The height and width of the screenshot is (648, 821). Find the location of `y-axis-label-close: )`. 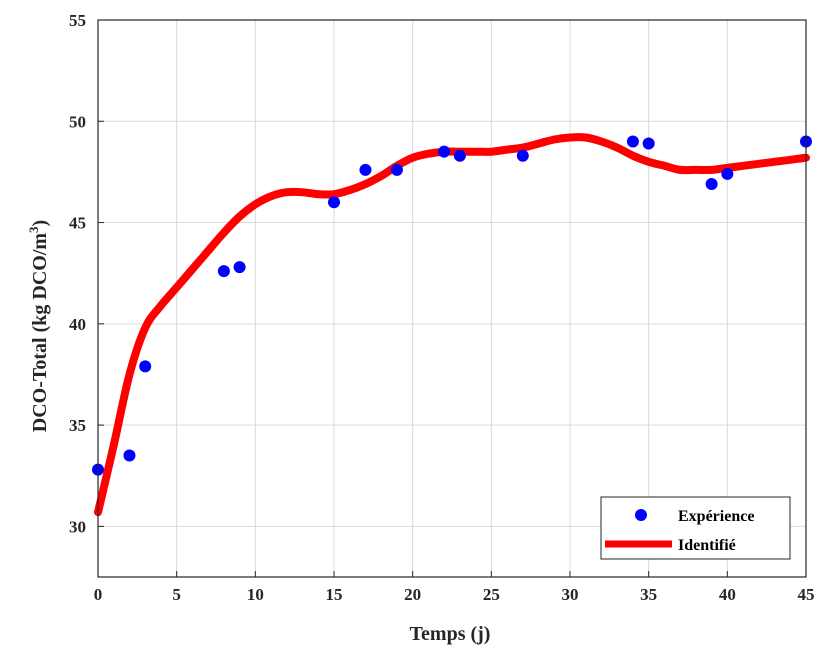

y-axis-label-close: ) is located at coordinates (40, 223).